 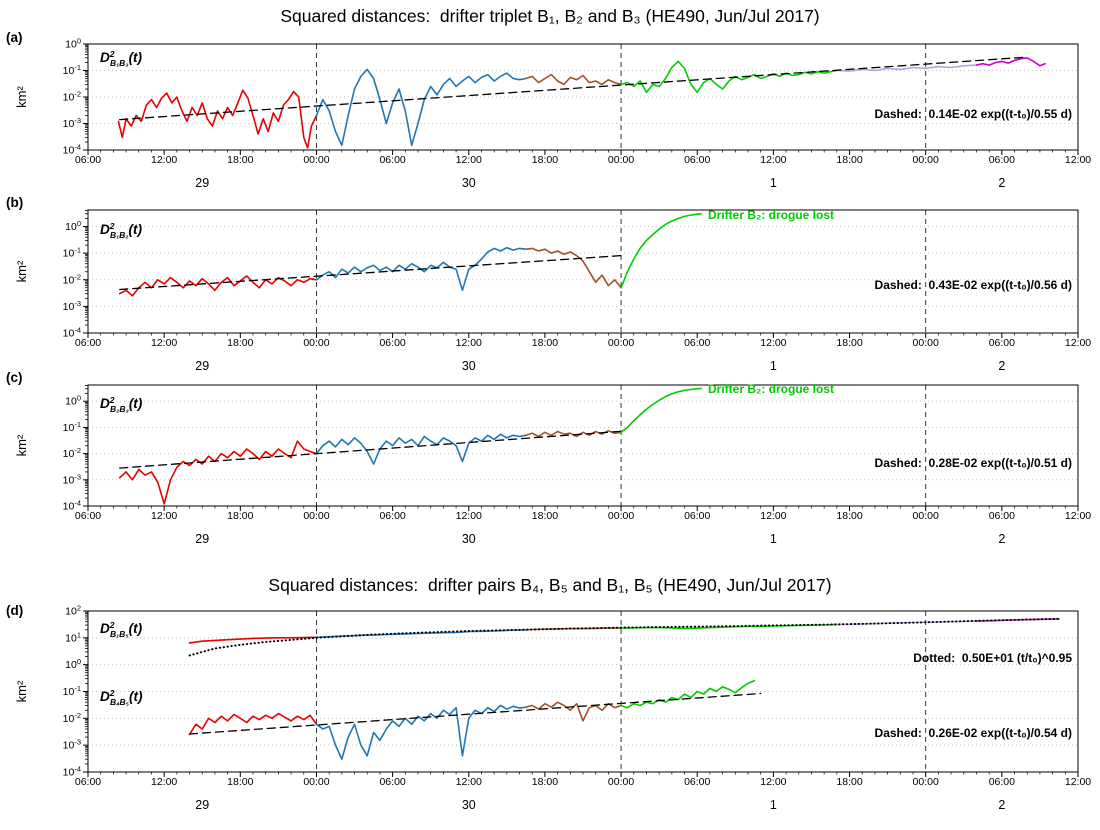 What do you see at coordinates (73, 401) in the screenshot?
I see `y-tick-label: 10⁰` at bounding box center [73, 401].